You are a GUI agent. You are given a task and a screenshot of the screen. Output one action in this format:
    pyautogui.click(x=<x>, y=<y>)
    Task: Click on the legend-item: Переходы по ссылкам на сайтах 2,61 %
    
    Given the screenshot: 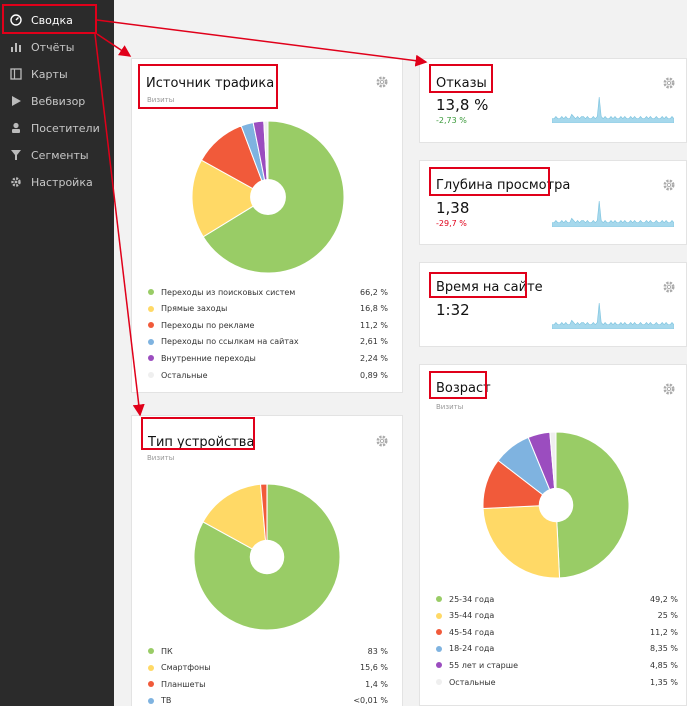 What is the action you would take?
    pyautogui.click(x=268, y=342)
    